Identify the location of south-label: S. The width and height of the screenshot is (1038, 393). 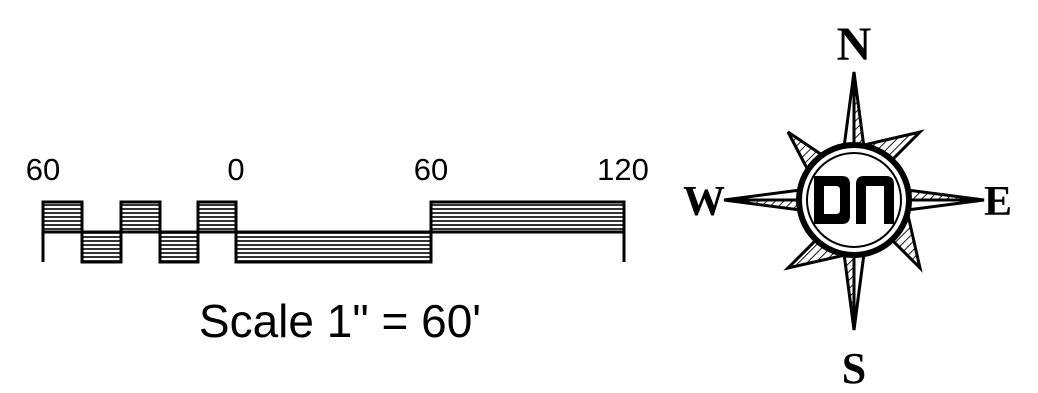
(854, 368).